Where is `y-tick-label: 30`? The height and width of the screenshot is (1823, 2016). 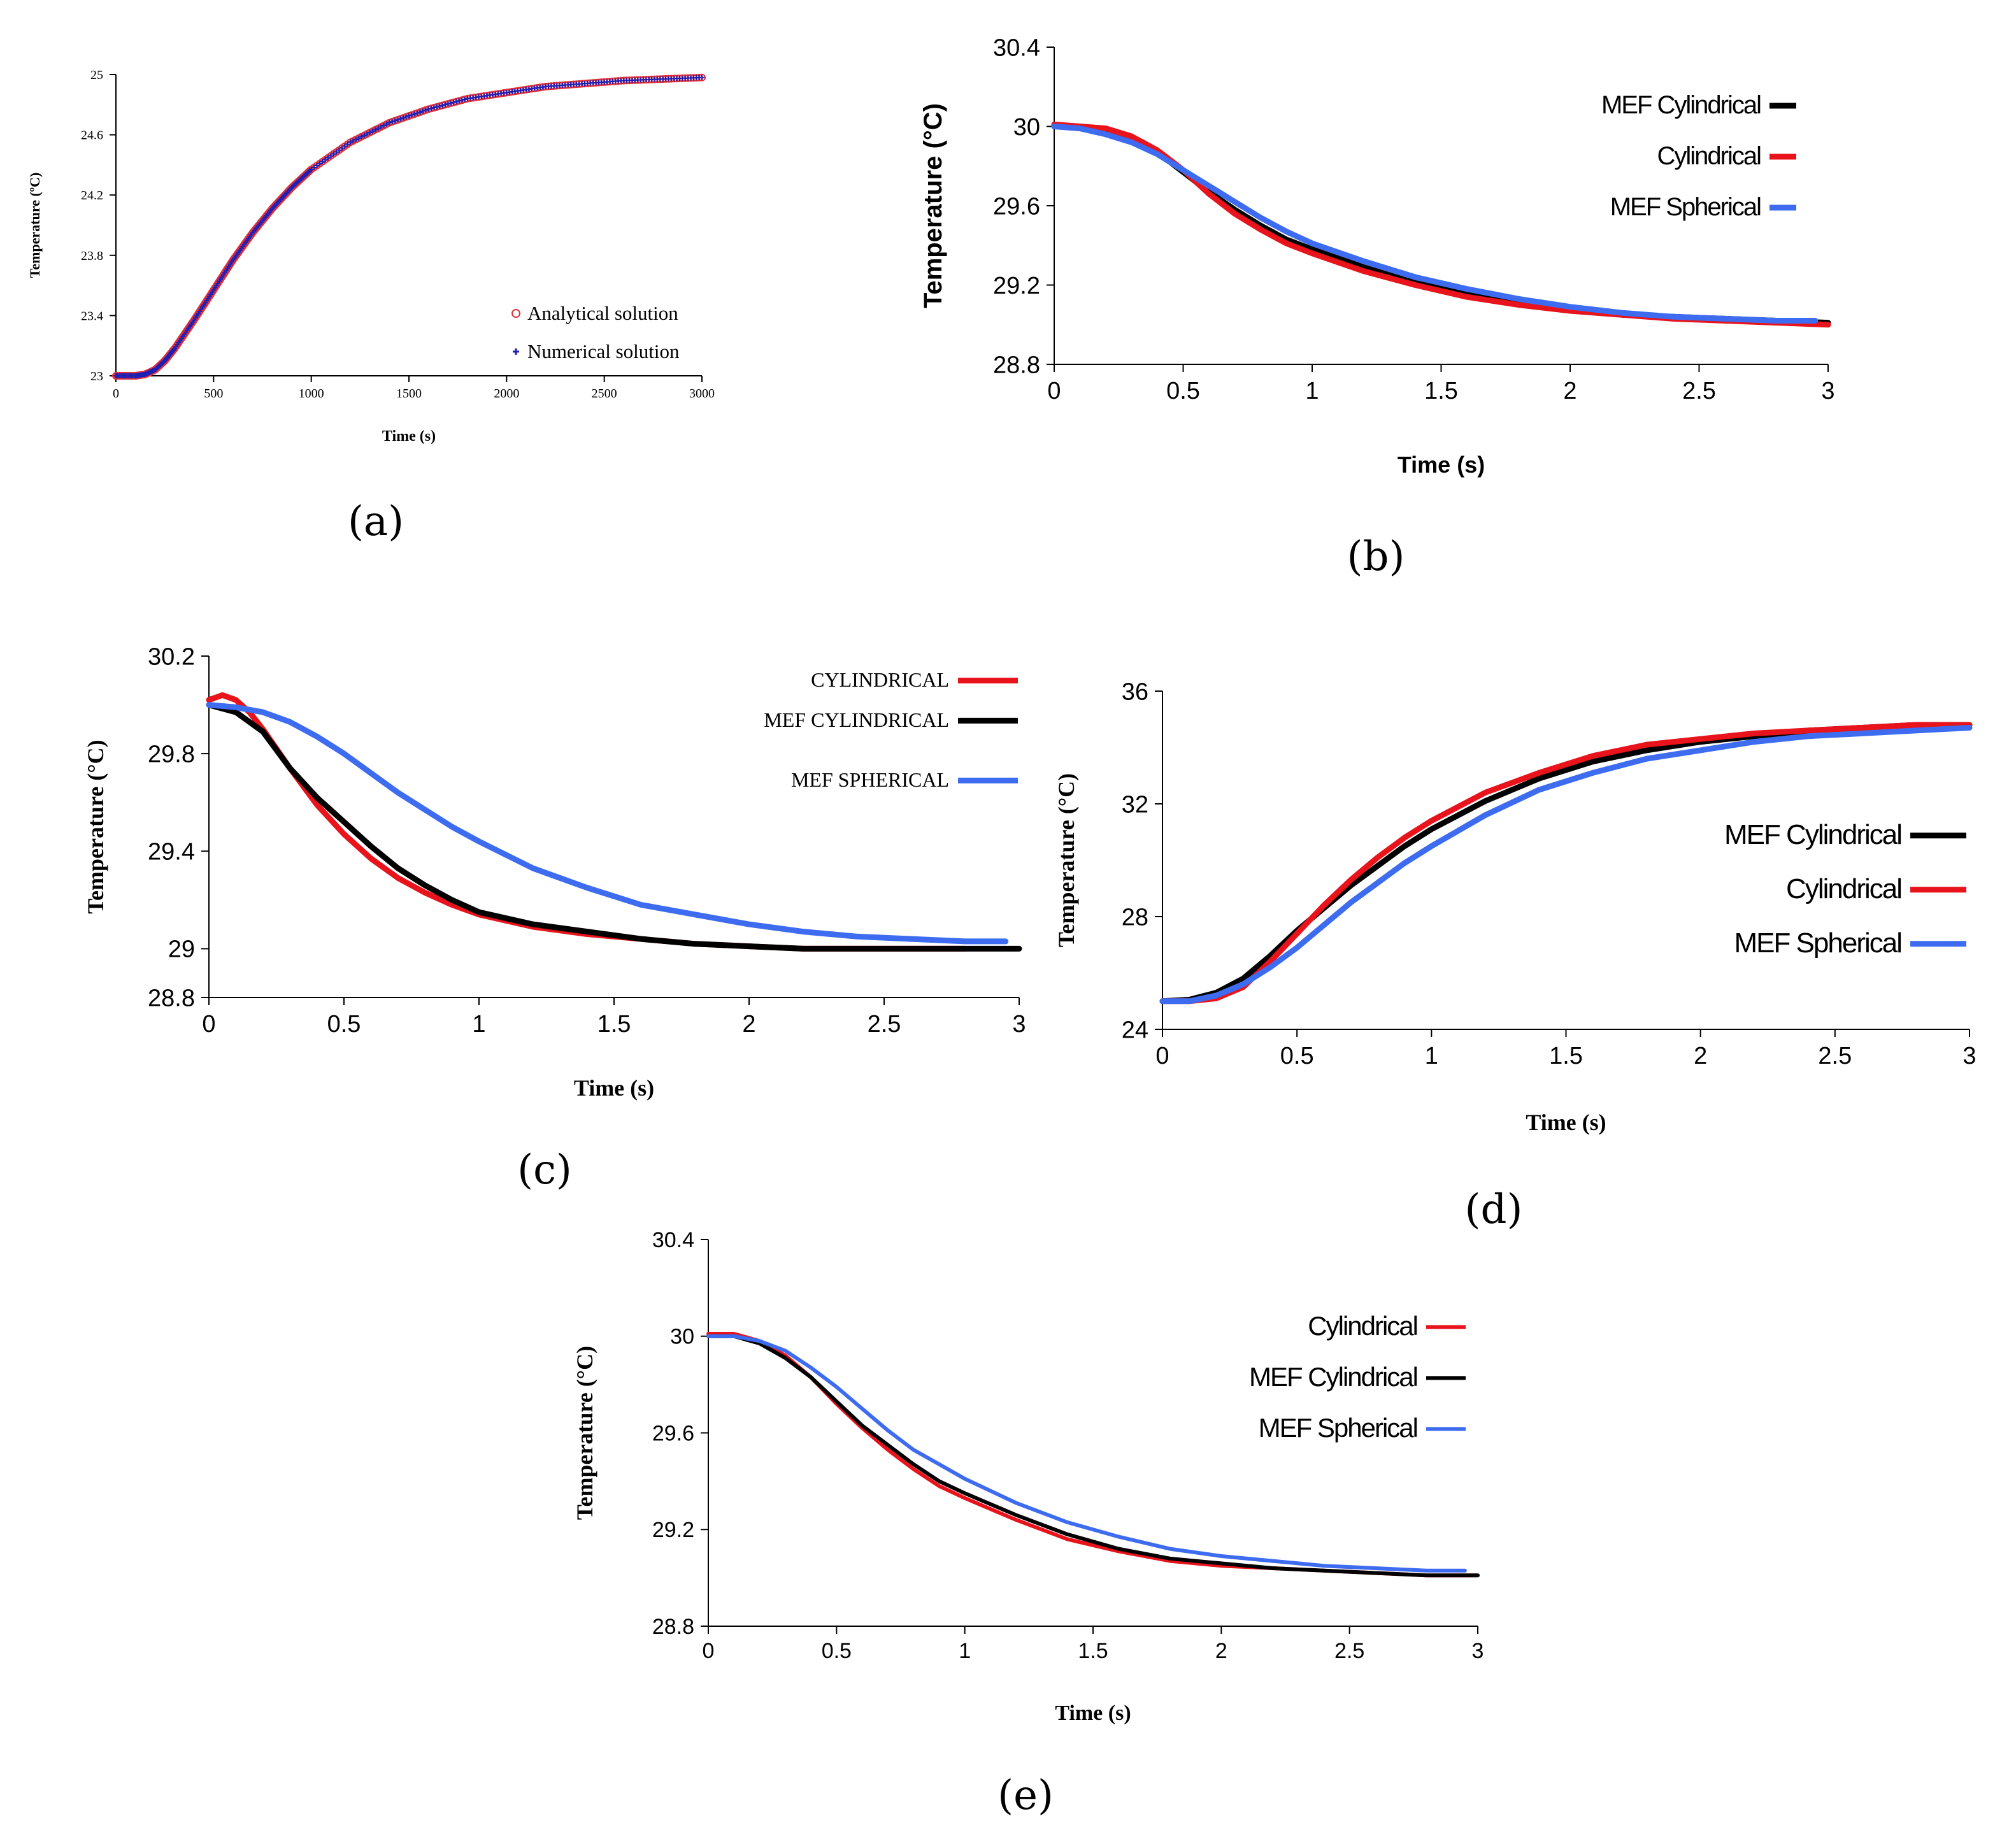
y-tick-label: 30 is located at coordinates (1026, 127).